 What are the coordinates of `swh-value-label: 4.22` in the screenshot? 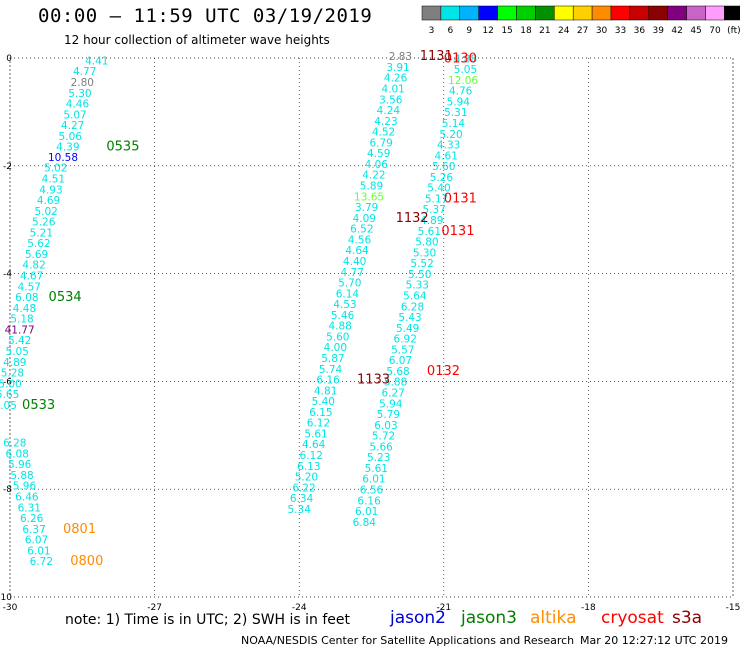 It's located at (373, 176).